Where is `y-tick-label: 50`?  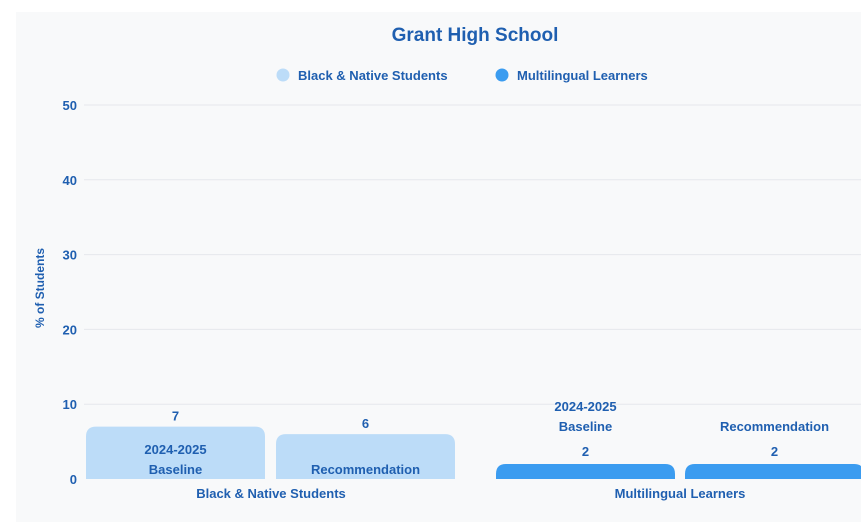 y-tick-label: 50 is located at coordinates (70, 105).